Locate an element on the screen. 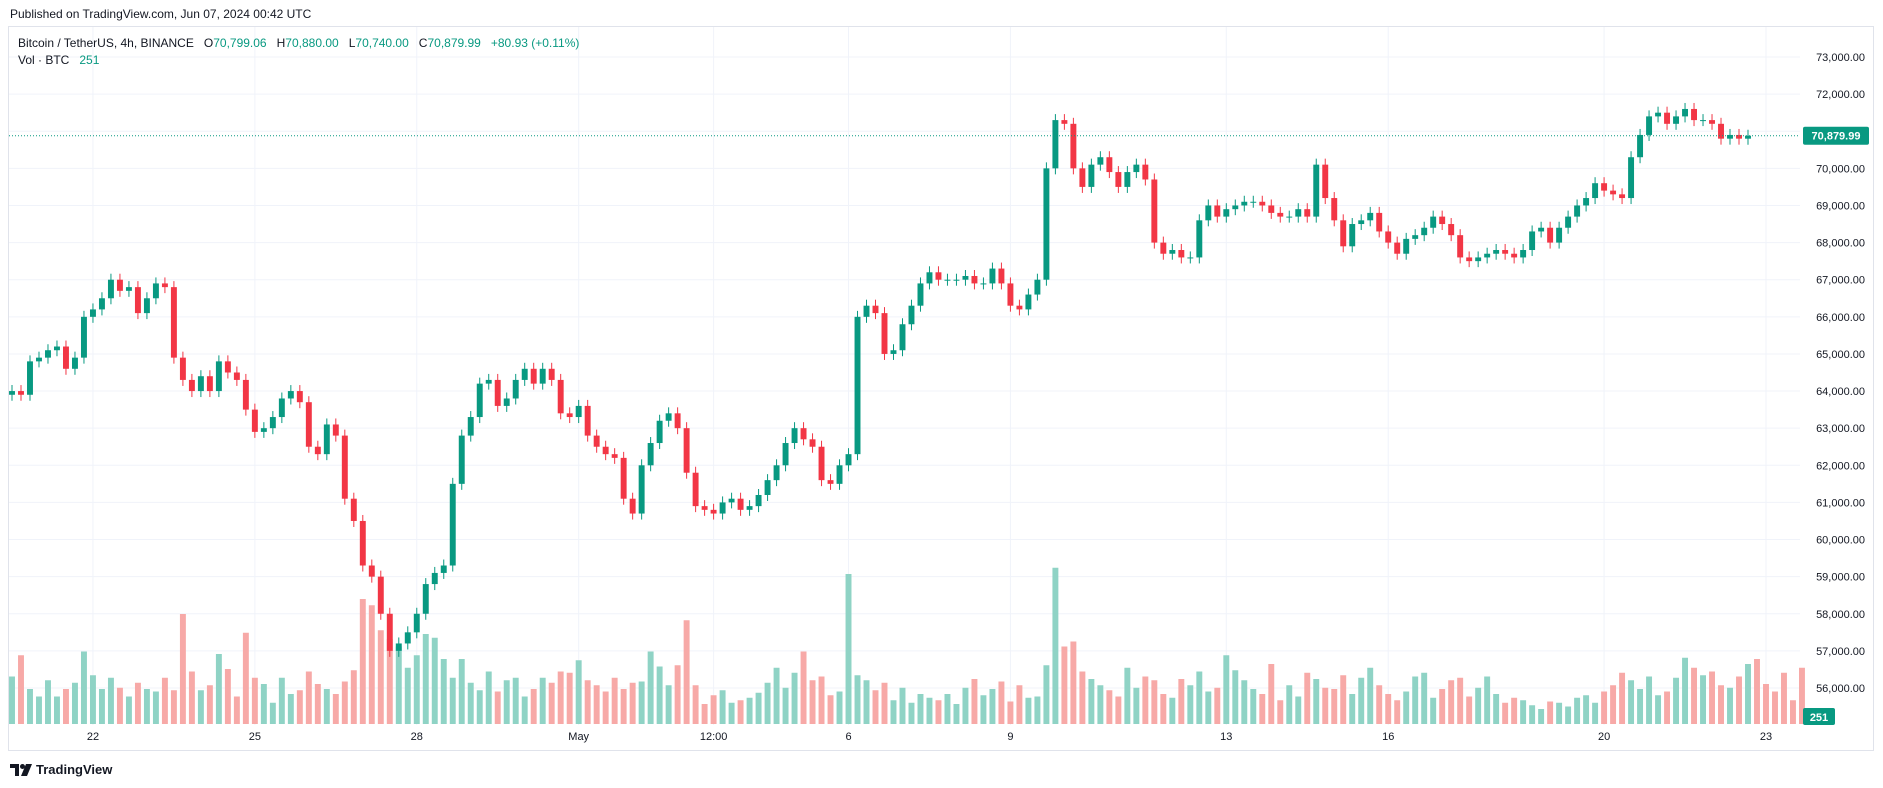  y-tick-label: 72,000.00 is located at coordinates (1840, 95).